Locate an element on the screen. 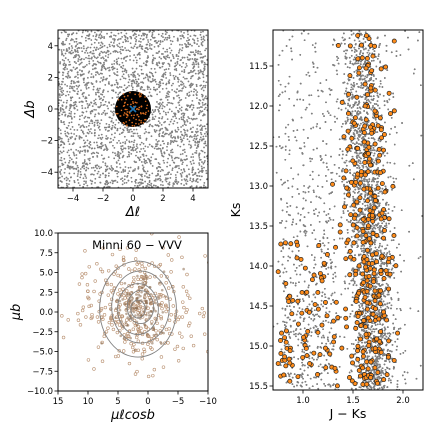  pm-member-star is located at coordinates (125, 283).